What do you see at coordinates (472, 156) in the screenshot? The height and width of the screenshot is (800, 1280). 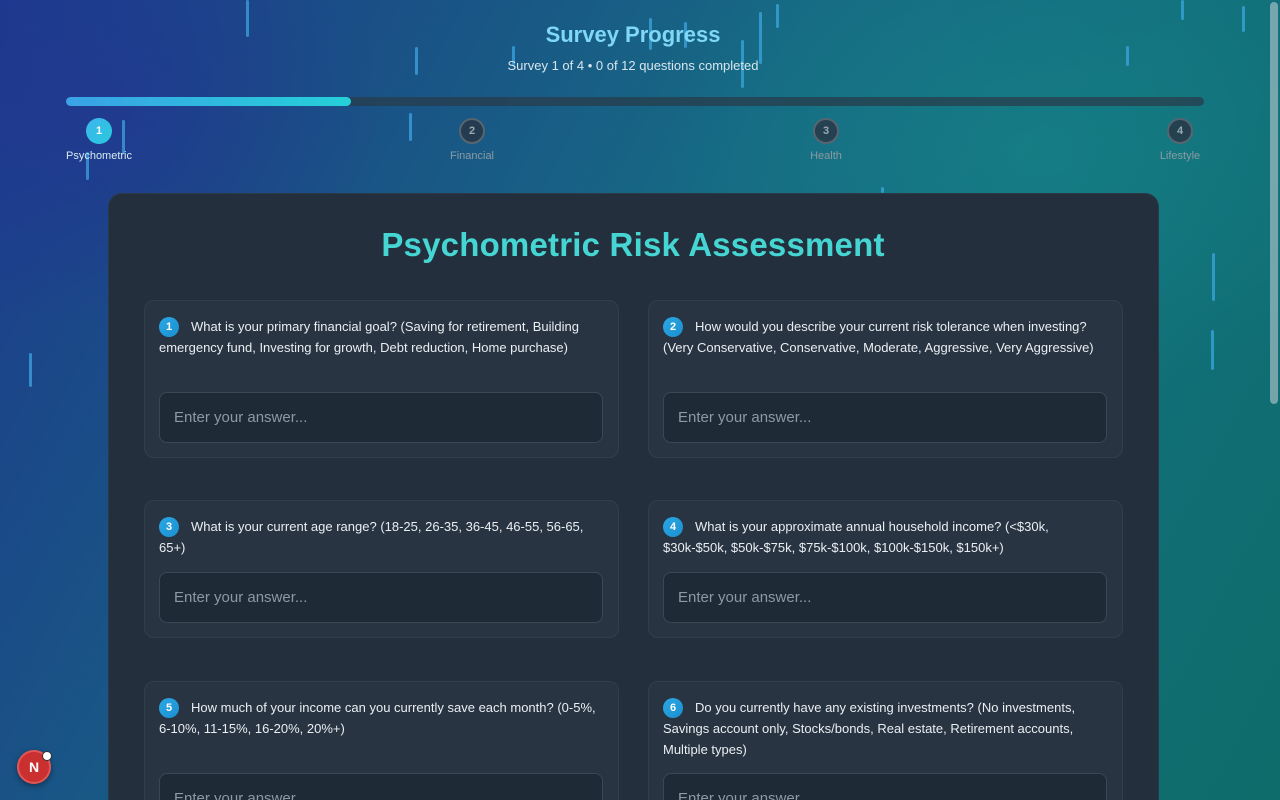 I see `step-label: Financial` at bounding box center [472, 156].